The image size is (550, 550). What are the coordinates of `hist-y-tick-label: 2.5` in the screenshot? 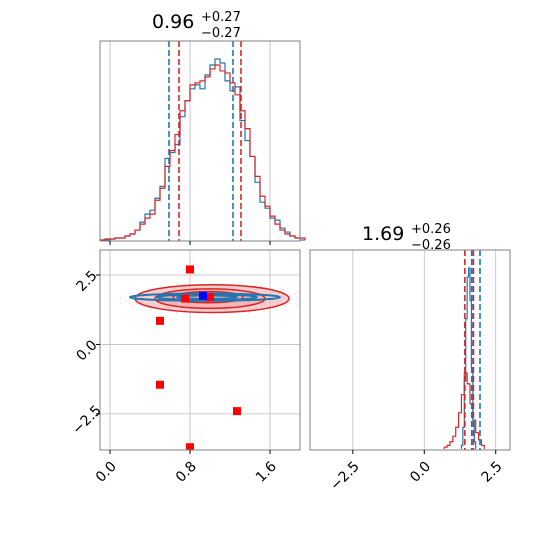 It's located at (492, 472).